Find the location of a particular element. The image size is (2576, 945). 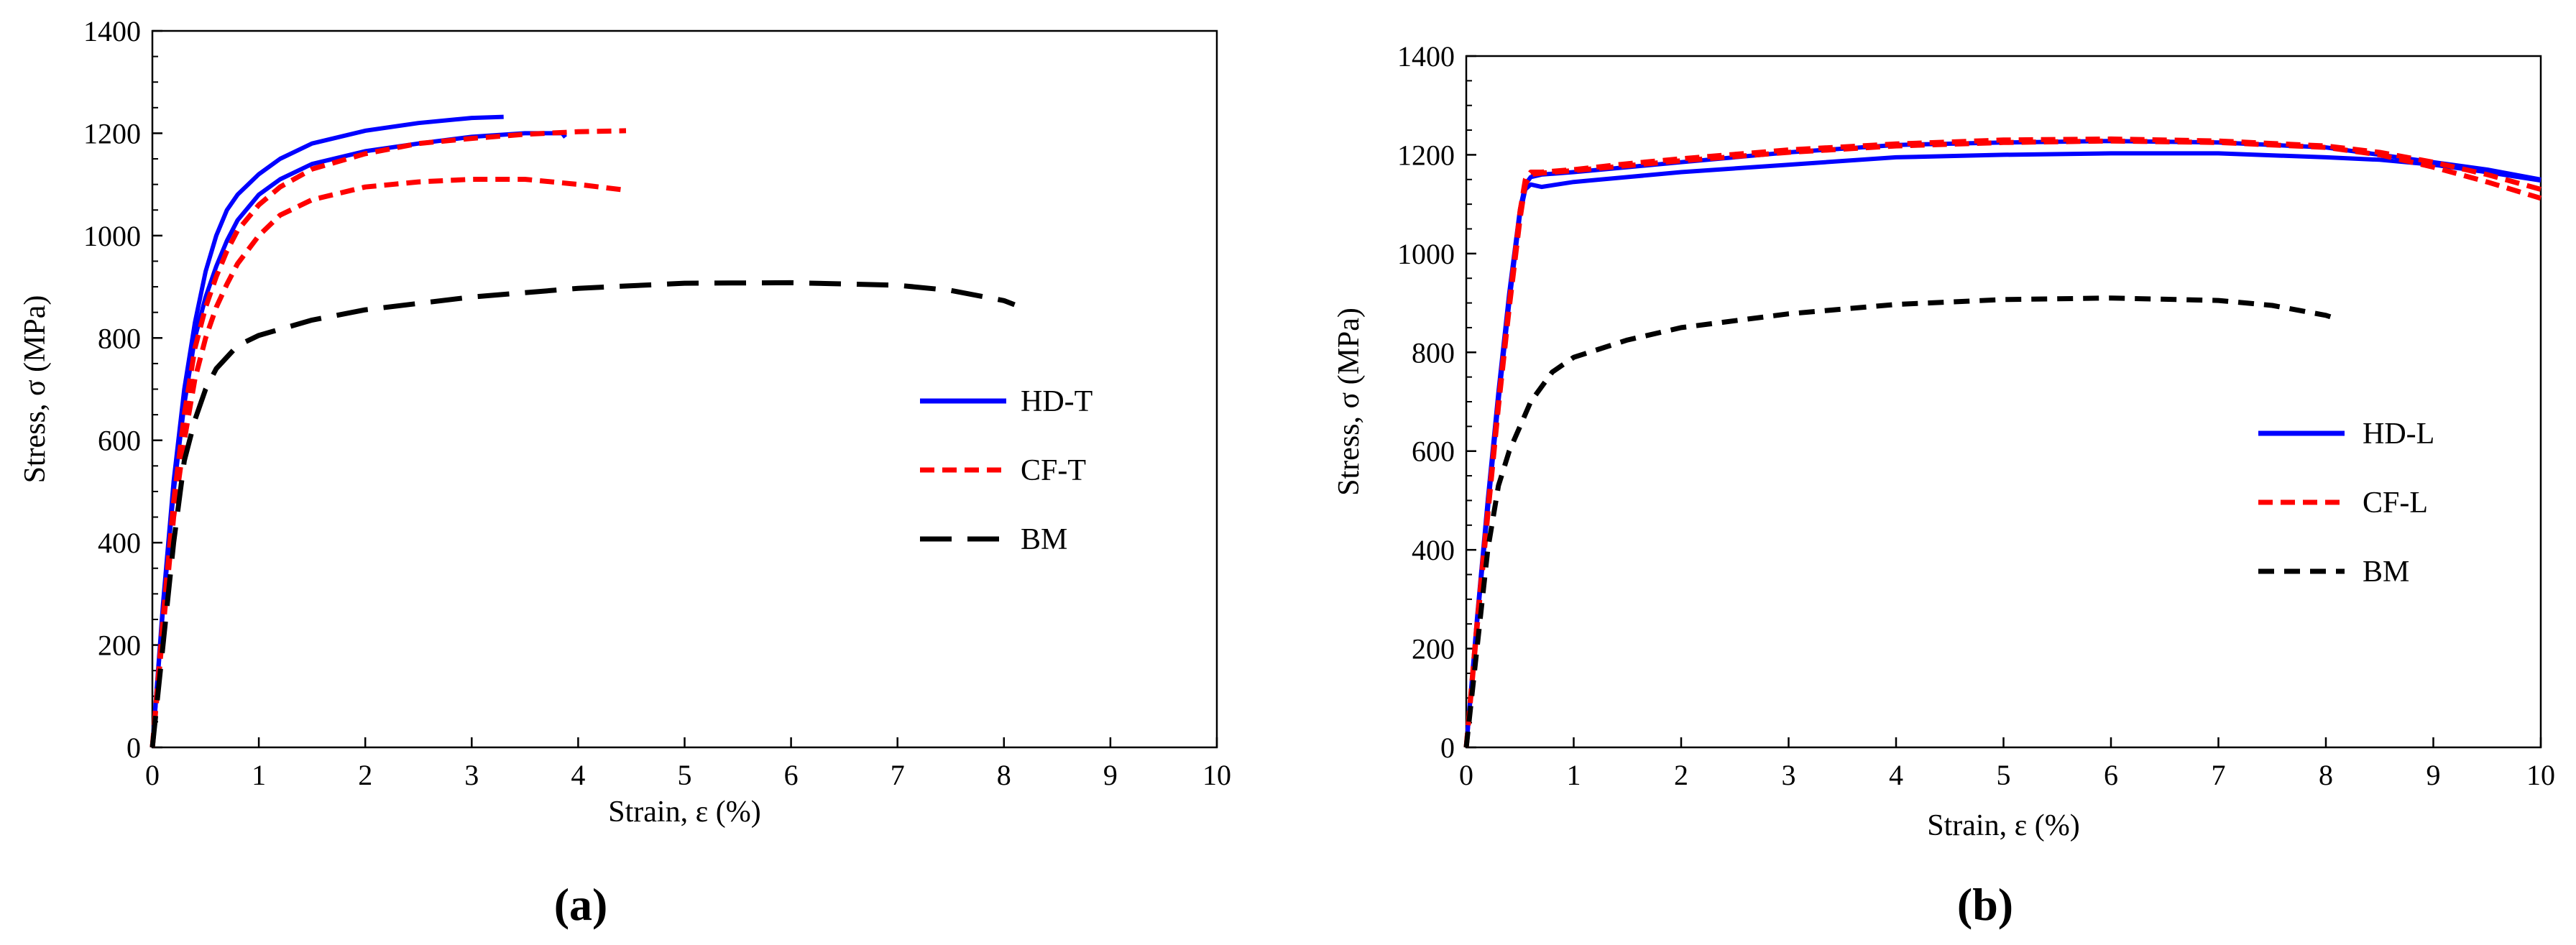

panel-label: (b) is located at coordinates (1985, 904).